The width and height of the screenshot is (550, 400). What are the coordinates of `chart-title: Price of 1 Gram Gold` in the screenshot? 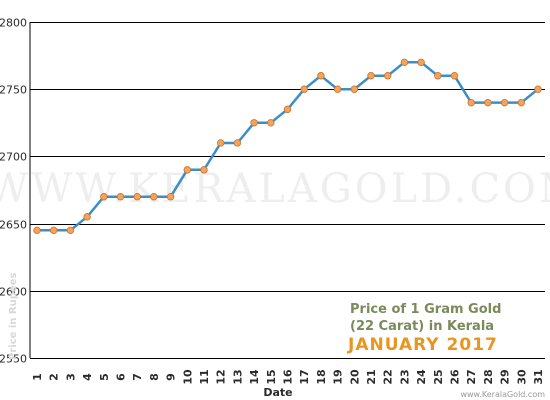 It's located at (425, 309).